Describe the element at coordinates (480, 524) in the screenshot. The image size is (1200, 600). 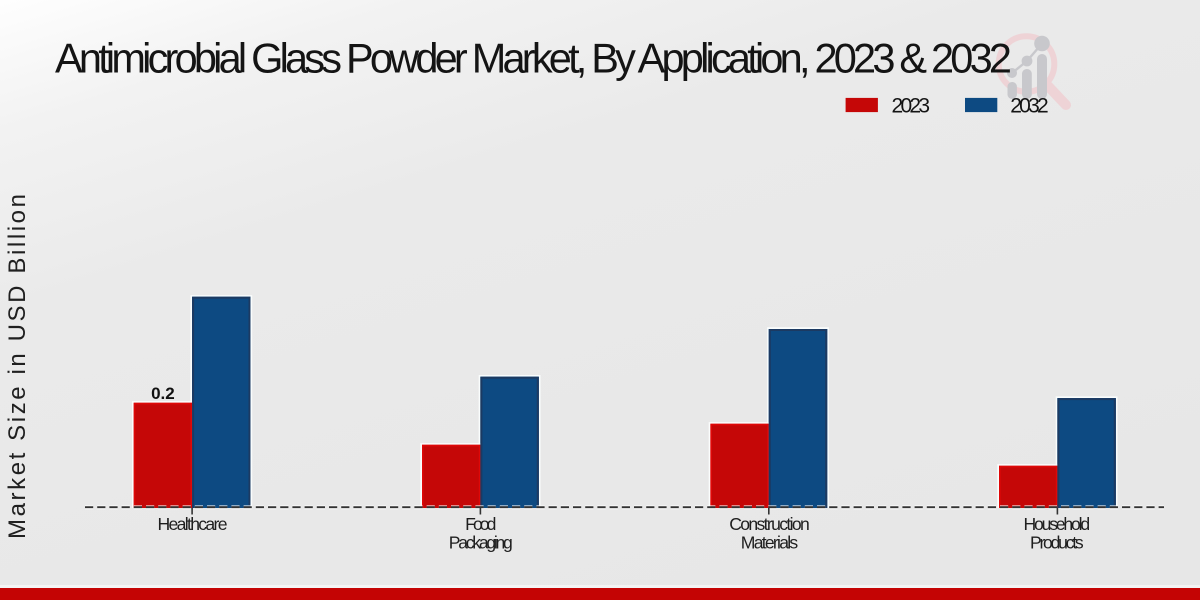
I see `svg-text: Food` at that location.